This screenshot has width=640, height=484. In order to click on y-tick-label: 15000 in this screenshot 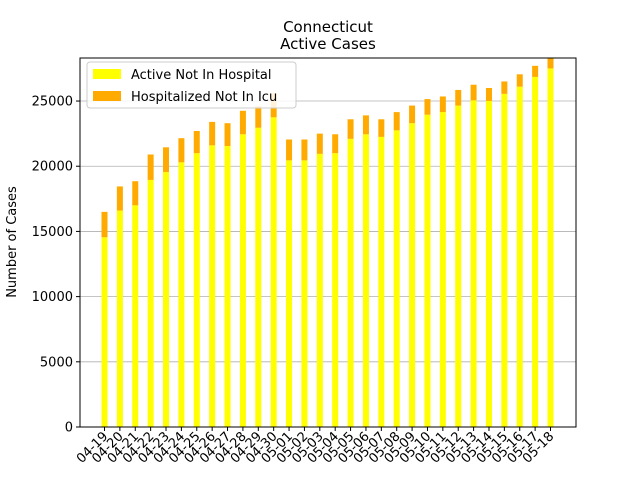, I will do `click(52, 232)`.